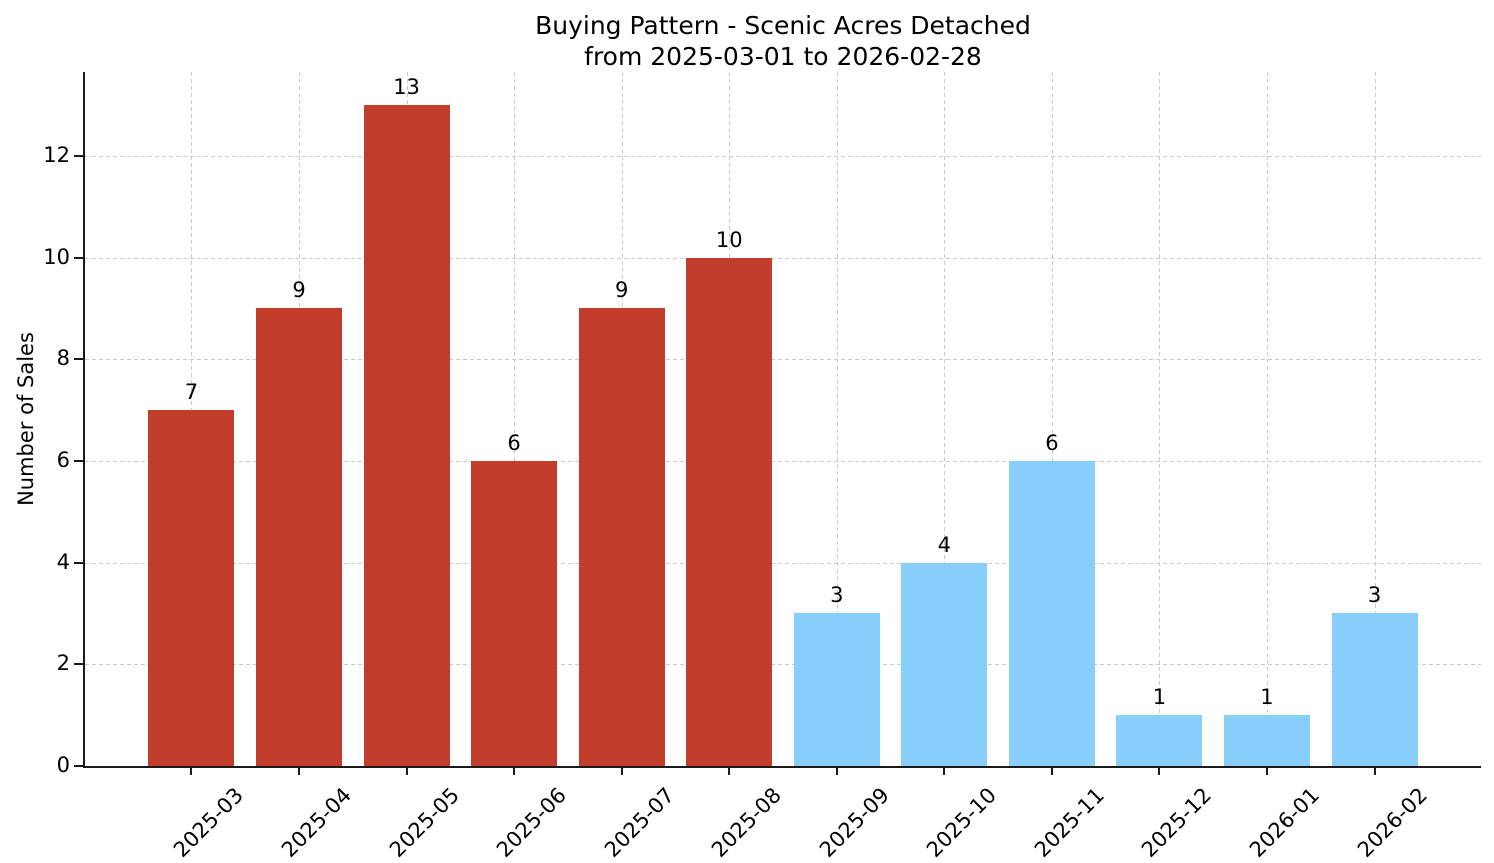 This screenshot has height=863, width=1494. I want to click on x-tick-label-2025-07: 2025-07, so click(639, 823).